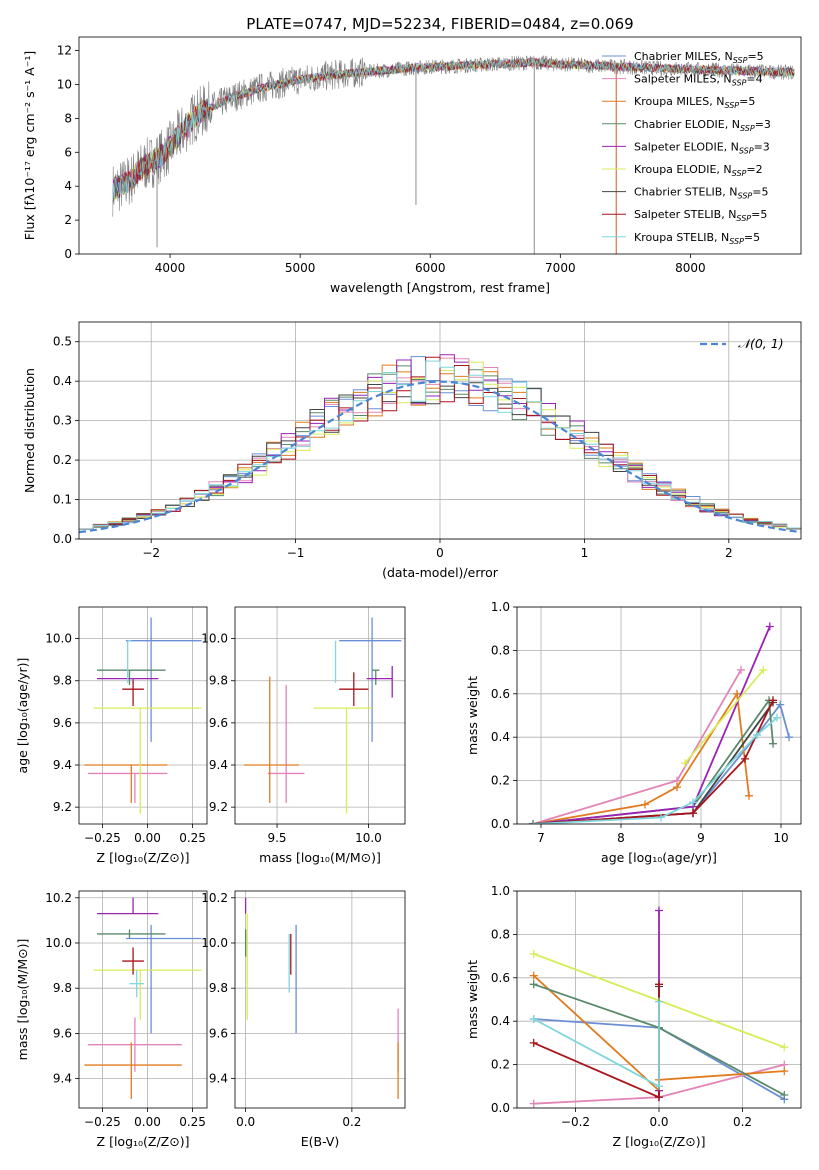 The width and height of the screenshot is (819, 1170). Describe the element at coordinates (659, 857) in the screenshot. I see `x-axis-label: age [log₁₀(age/yr)]` at that location.